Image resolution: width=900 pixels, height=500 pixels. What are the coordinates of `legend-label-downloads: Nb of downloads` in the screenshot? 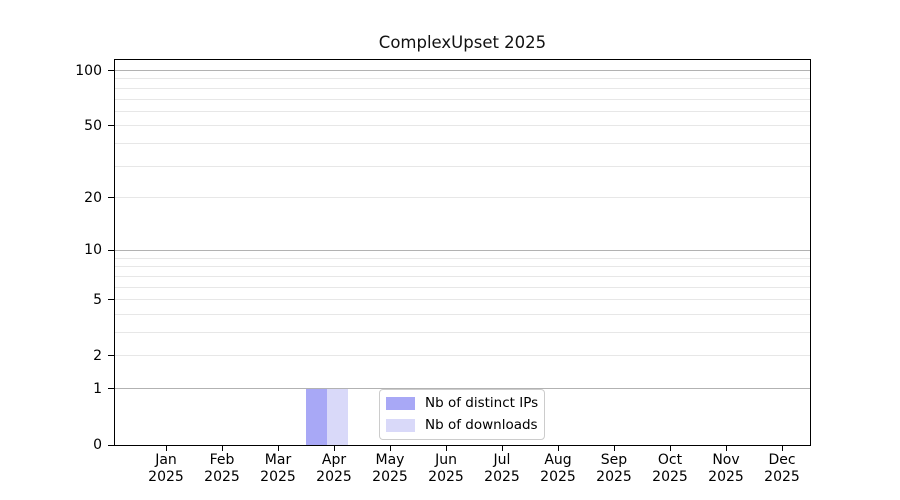 It's located at (481, 425).